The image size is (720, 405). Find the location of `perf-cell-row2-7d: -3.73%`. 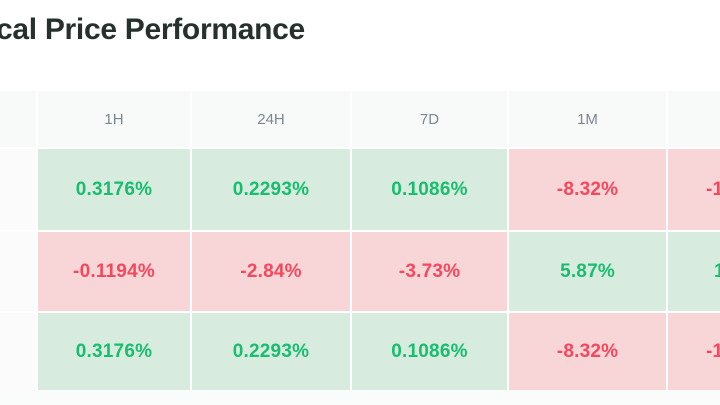

perf-cell-row2-7d: -3.73% is located at coordinates (429, 271).